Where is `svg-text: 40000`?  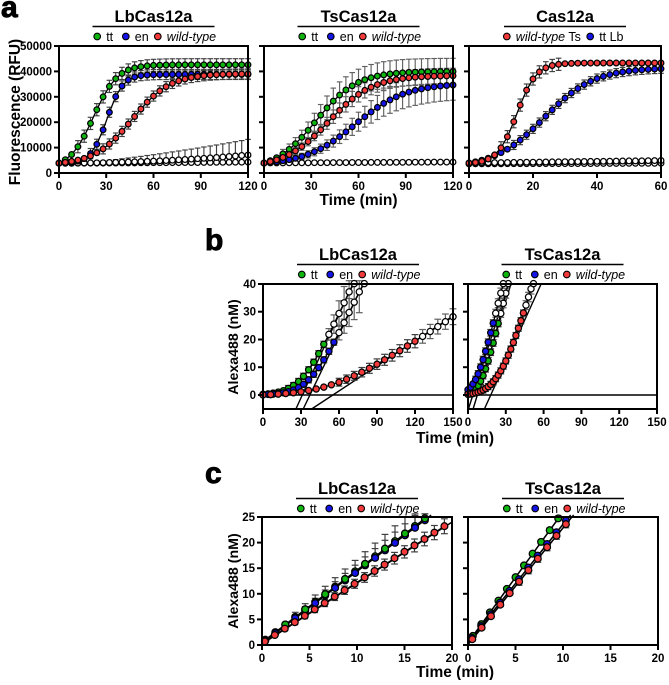
svg-text: 40000 is located at coordinates (36, 72).